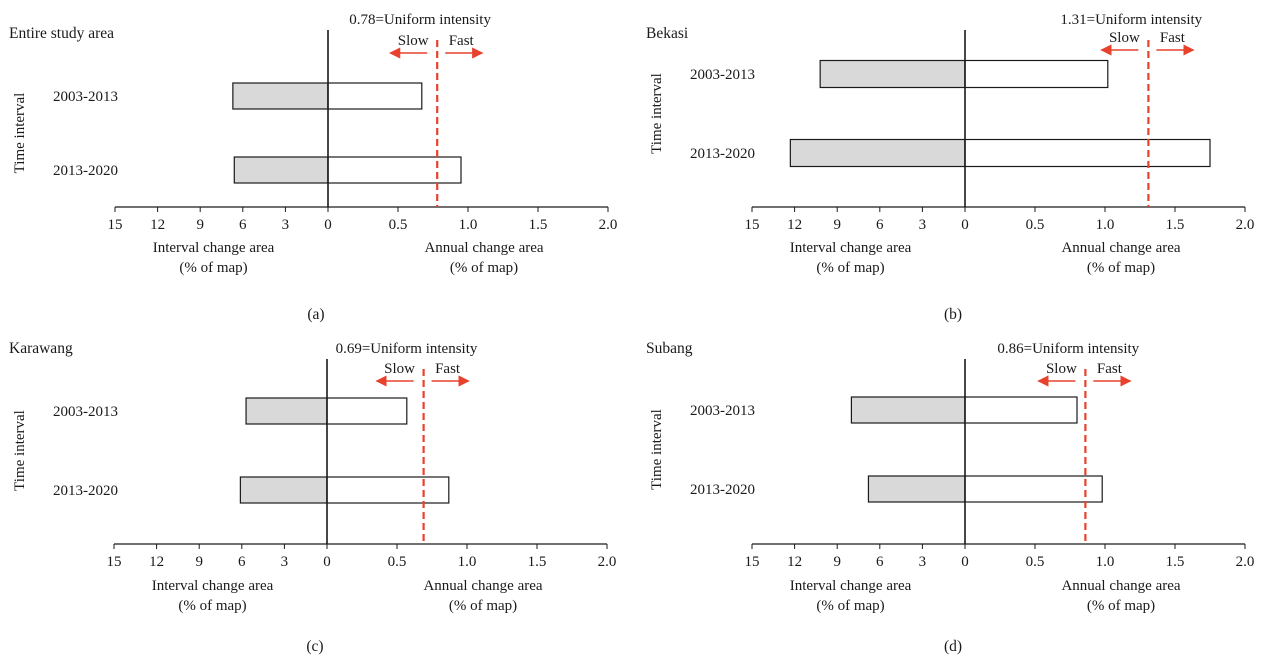 The width and height of the screenshot is (1271, 660). Describe the element at coordinates (953, 646) in the screenshot. I see `panel-label: (d)` at that location.